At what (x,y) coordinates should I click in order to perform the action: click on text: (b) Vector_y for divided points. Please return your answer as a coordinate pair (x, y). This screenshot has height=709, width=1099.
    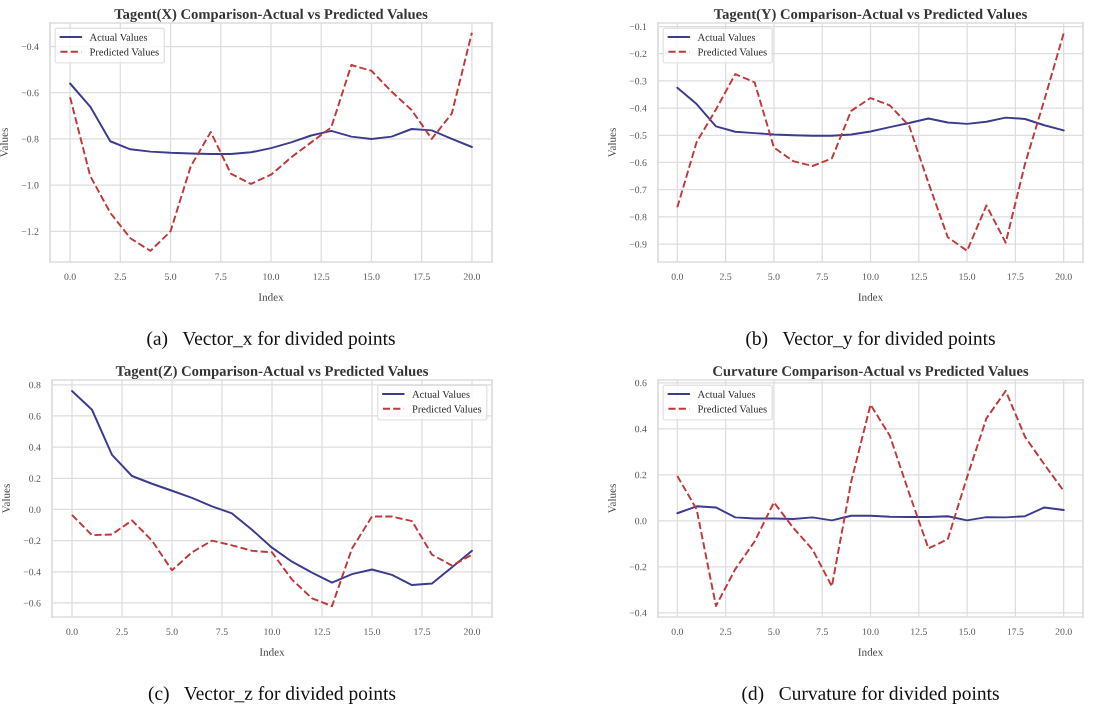
    Looking at the image, I should click on (870, 340).